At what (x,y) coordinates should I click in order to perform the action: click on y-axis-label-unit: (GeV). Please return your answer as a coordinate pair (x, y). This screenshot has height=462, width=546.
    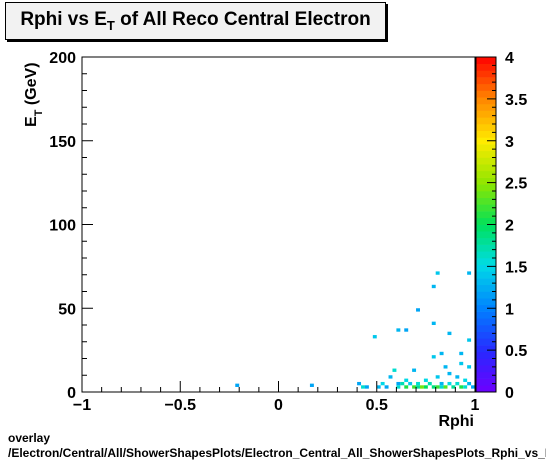
    Looking at the image, I should click on (31, 85).